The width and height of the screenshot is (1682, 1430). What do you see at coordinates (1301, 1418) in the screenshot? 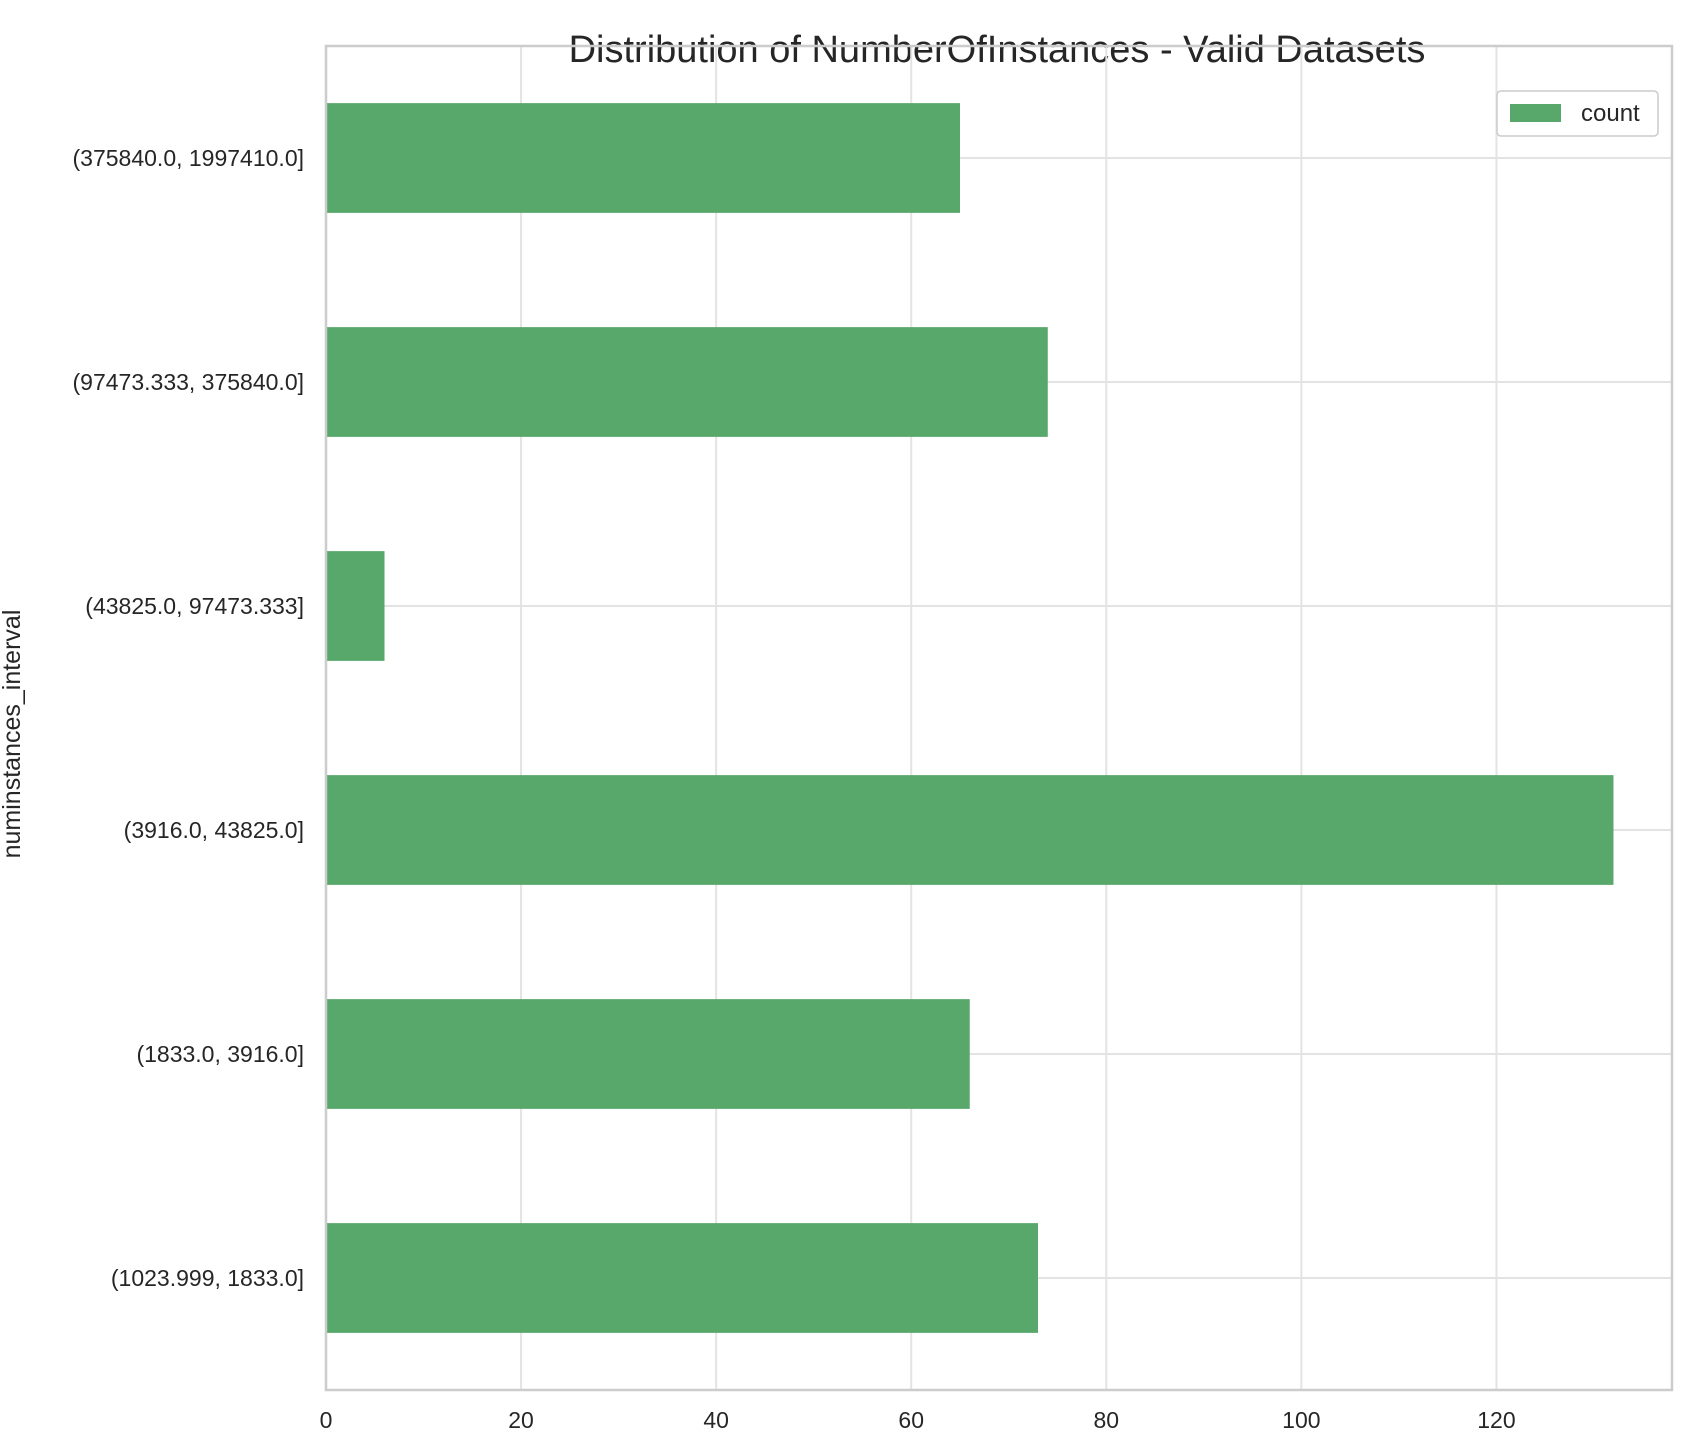
I see `x-tick-label: 100` at bounding box center [1301, 1418].